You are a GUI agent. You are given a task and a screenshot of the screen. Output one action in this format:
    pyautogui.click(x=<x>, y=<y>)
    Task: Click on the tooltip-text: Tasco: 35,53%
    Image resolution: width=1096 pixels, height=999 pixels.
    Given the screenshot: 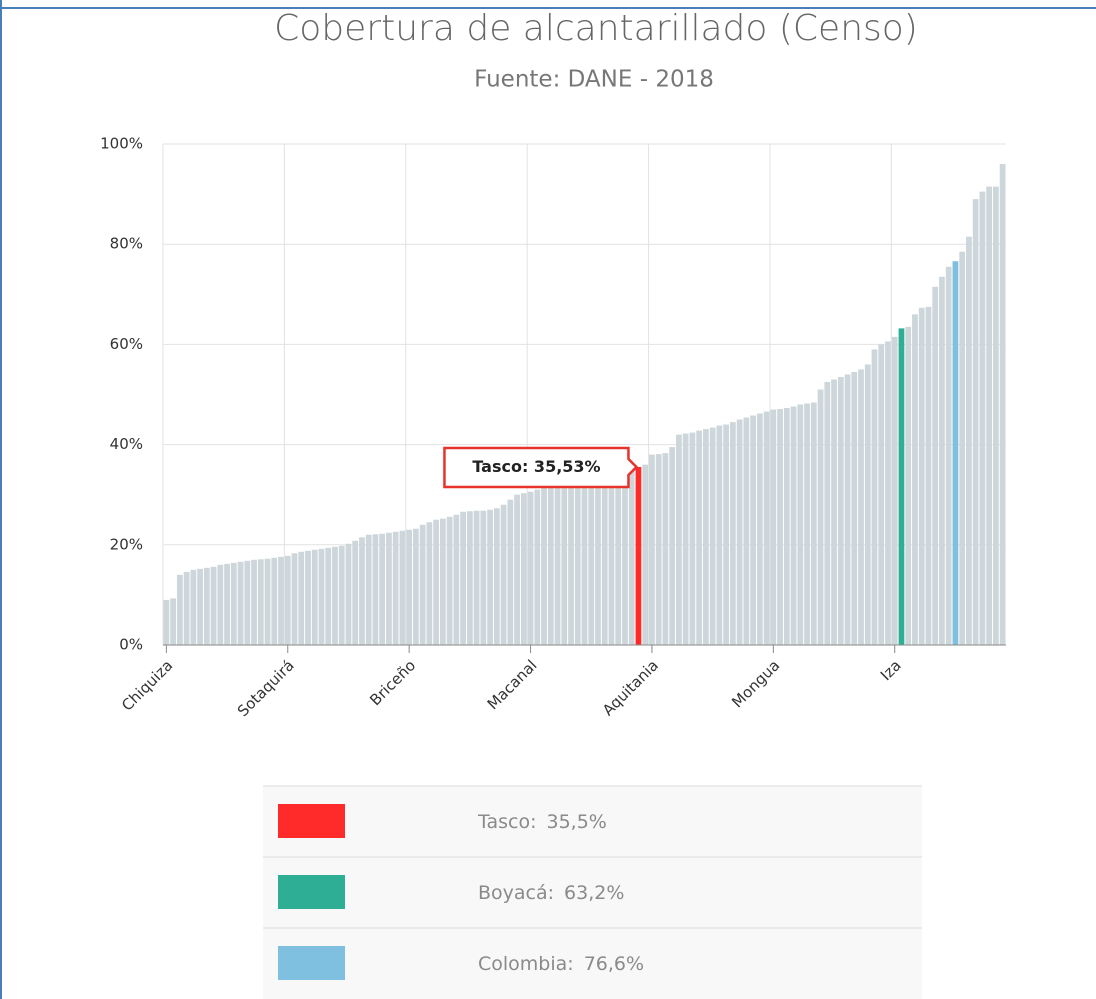 What is the action you would take?
    pyautogui.click(x=536, y=466)
    